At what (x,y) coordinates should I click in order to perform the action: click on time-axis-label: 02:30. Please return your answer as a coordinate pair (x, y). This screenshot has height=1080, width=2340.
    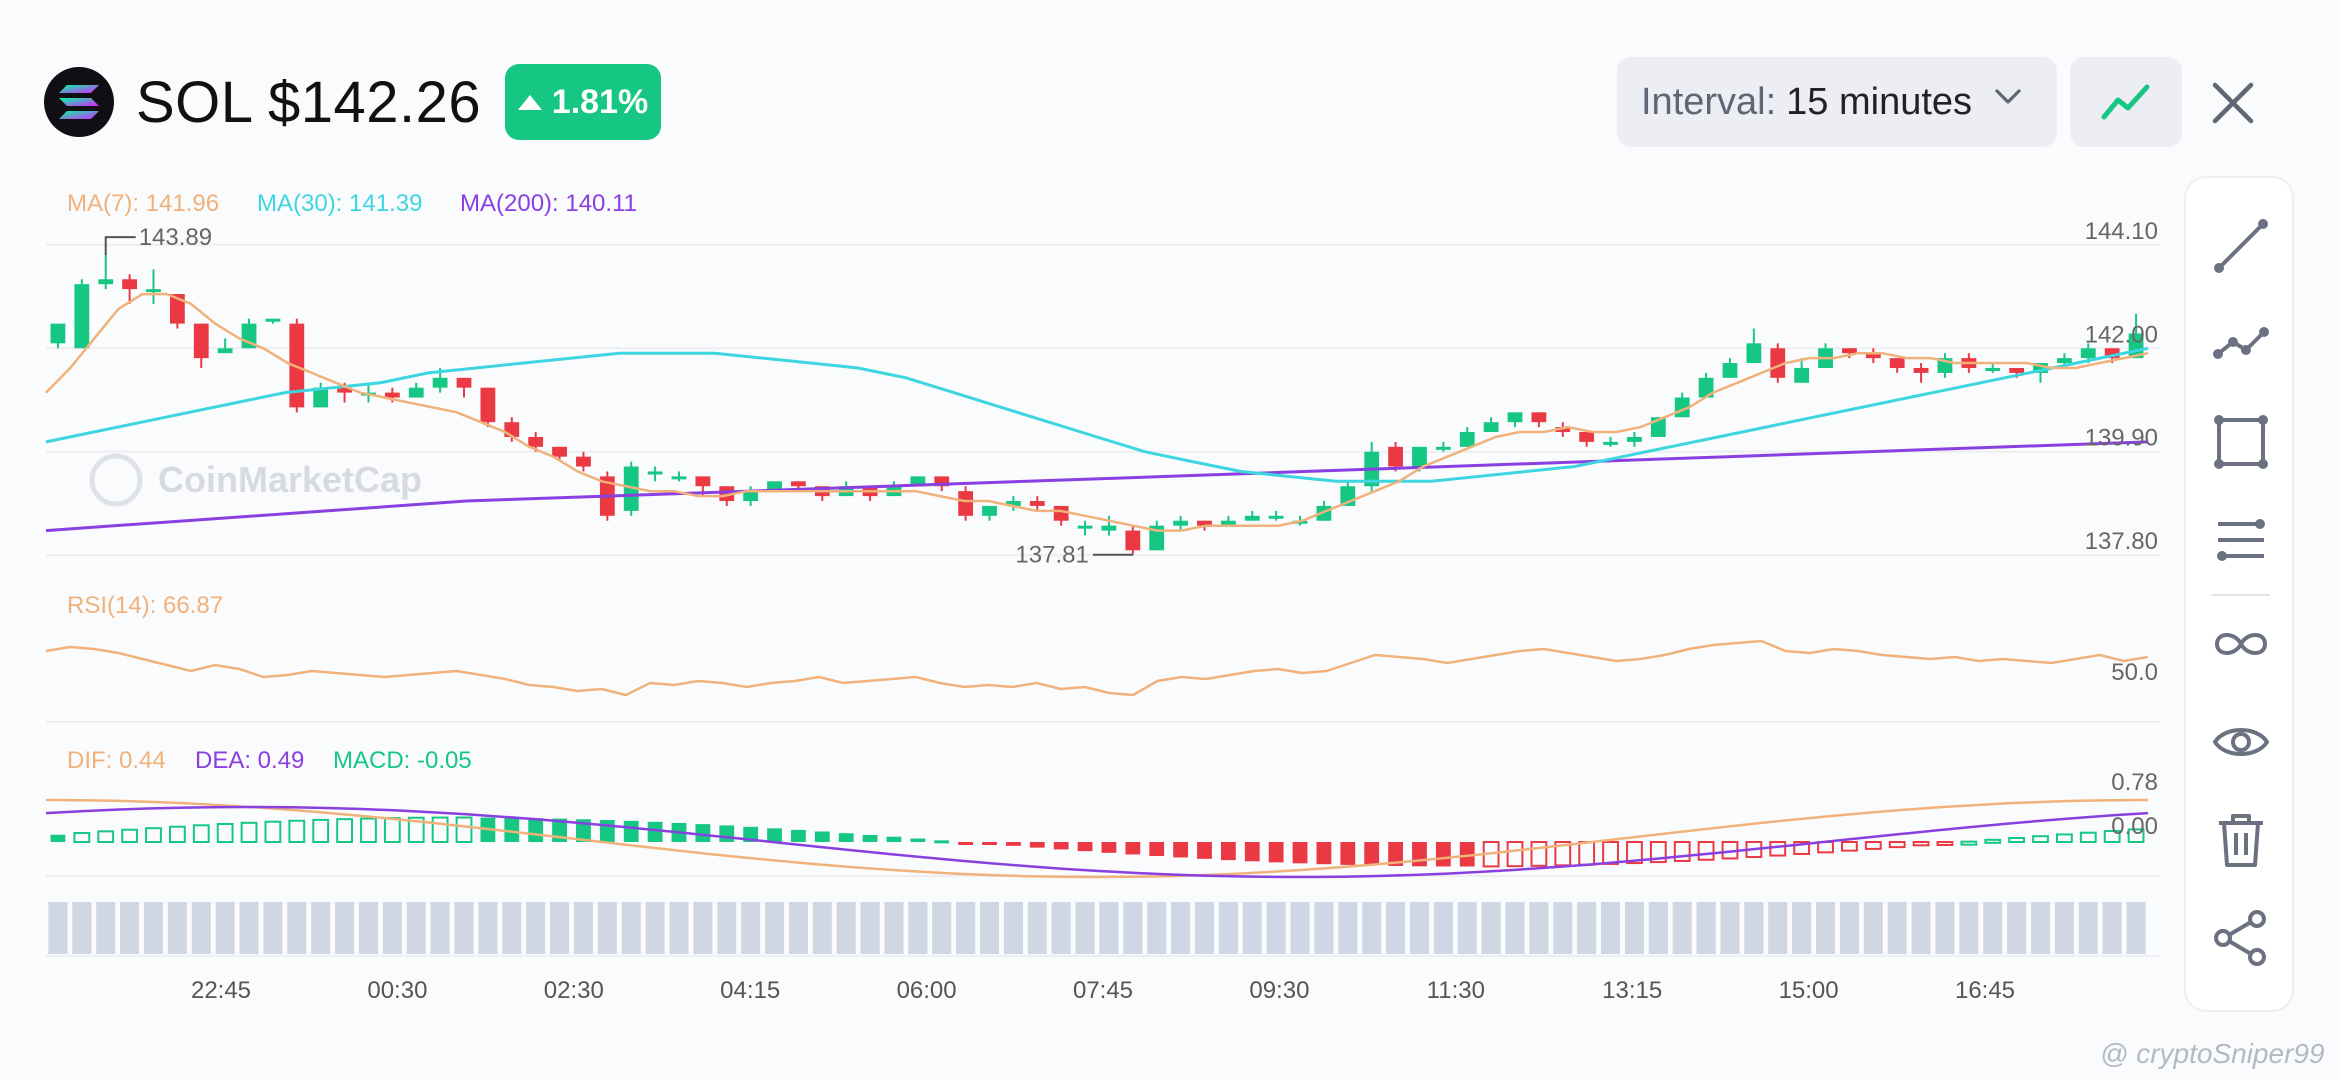
    Looking at the image, I should click on (574, 990).